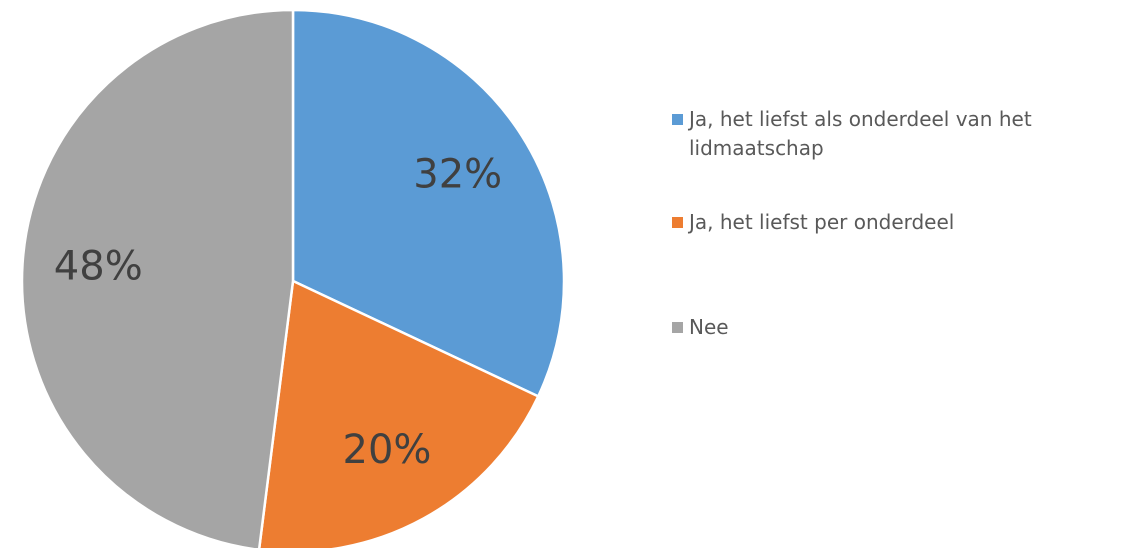 The width and height of the screenshot is (1143, 548). What do you see at coordinates (457, 174) in the screenshot?
I see `data-label: 32%` at bounding box center [457, 174].